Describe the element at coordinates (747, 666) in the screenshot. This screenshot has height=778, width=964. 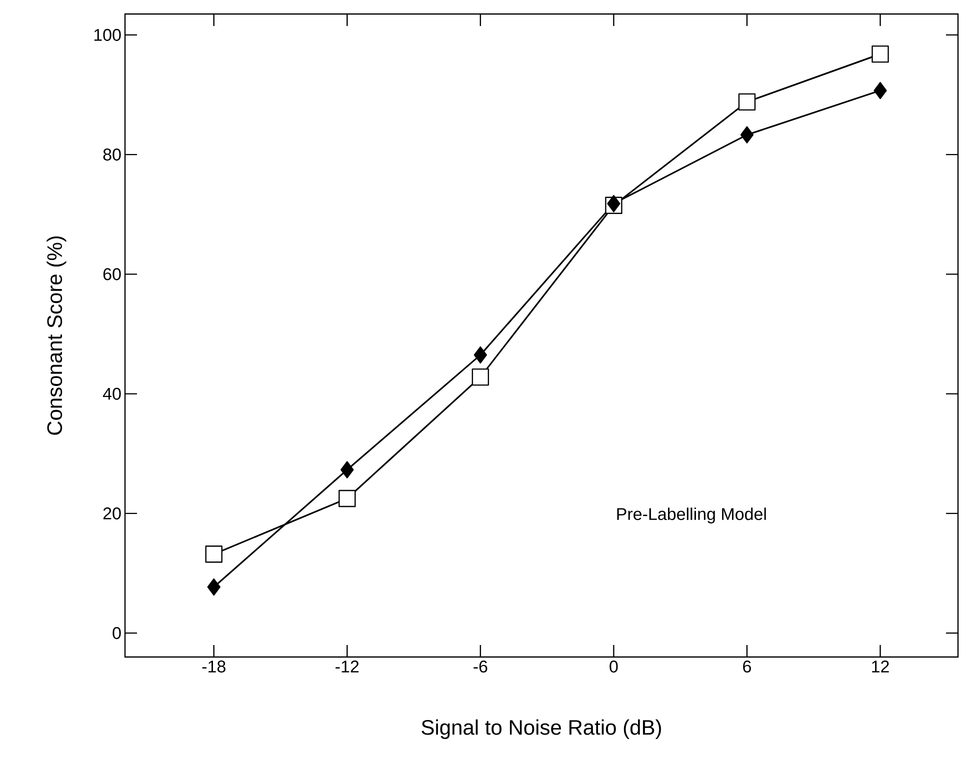
I see `x-tick-label: 6` at that location.